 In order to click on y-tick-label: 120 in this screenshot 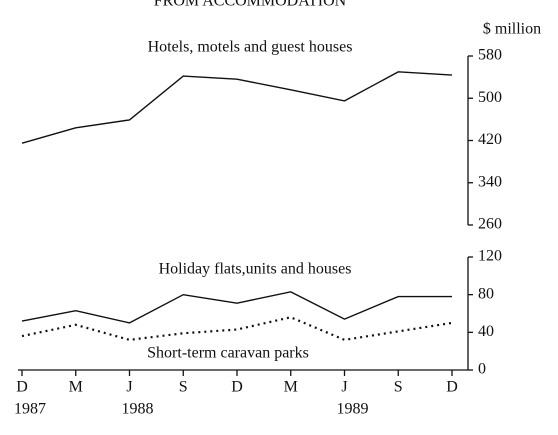, I will do `click(490, 256)`.